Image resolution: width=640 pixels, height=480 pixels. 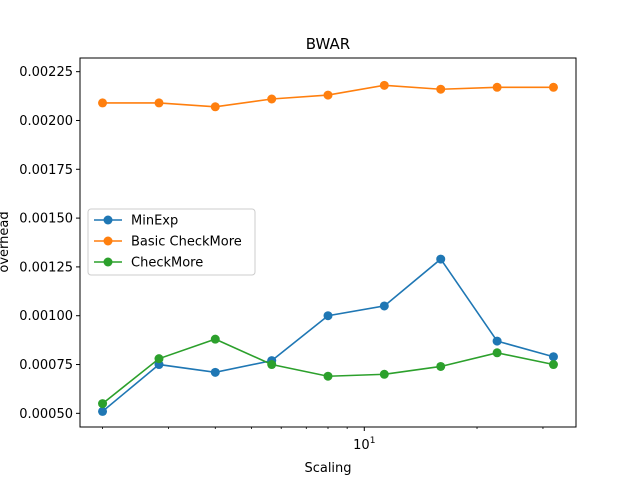 I want to click on y-tick-label: 0.00175, so click(x=46, y=170).